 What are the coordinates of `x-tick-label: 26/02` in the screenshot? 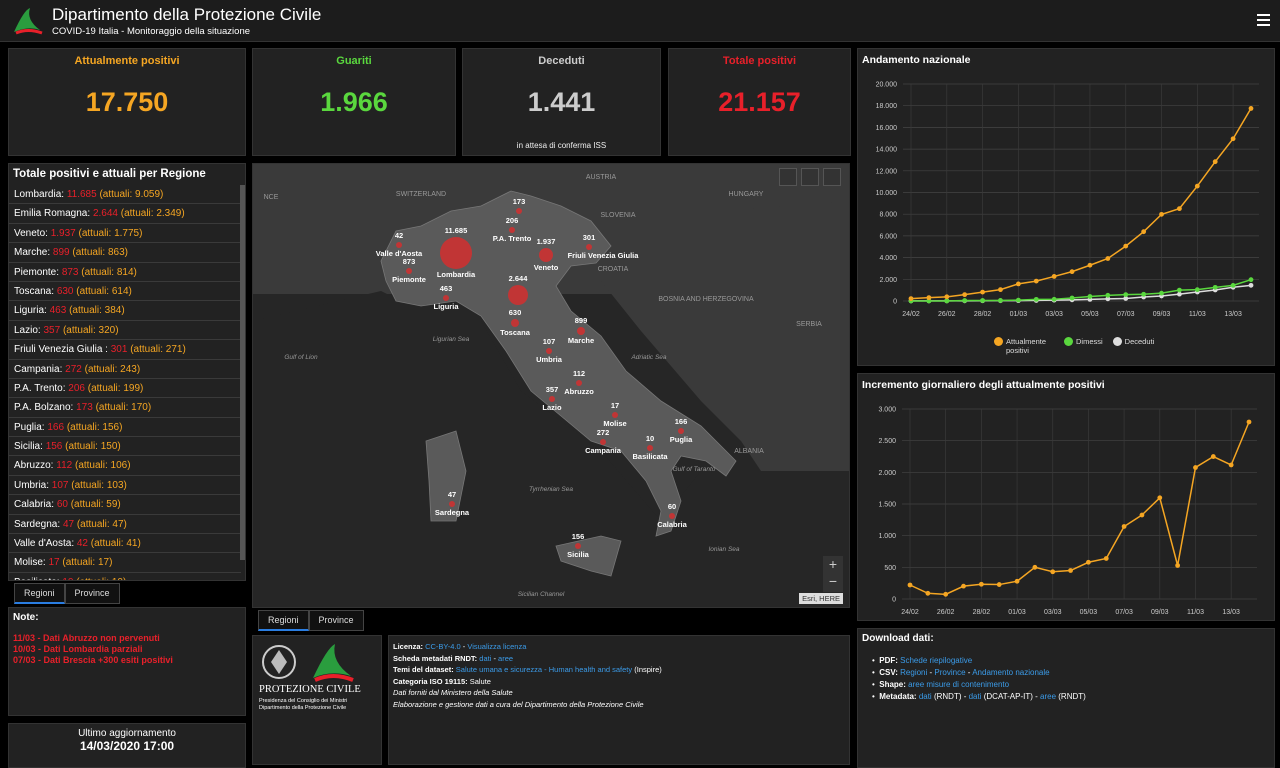 It's located at (946, 612).